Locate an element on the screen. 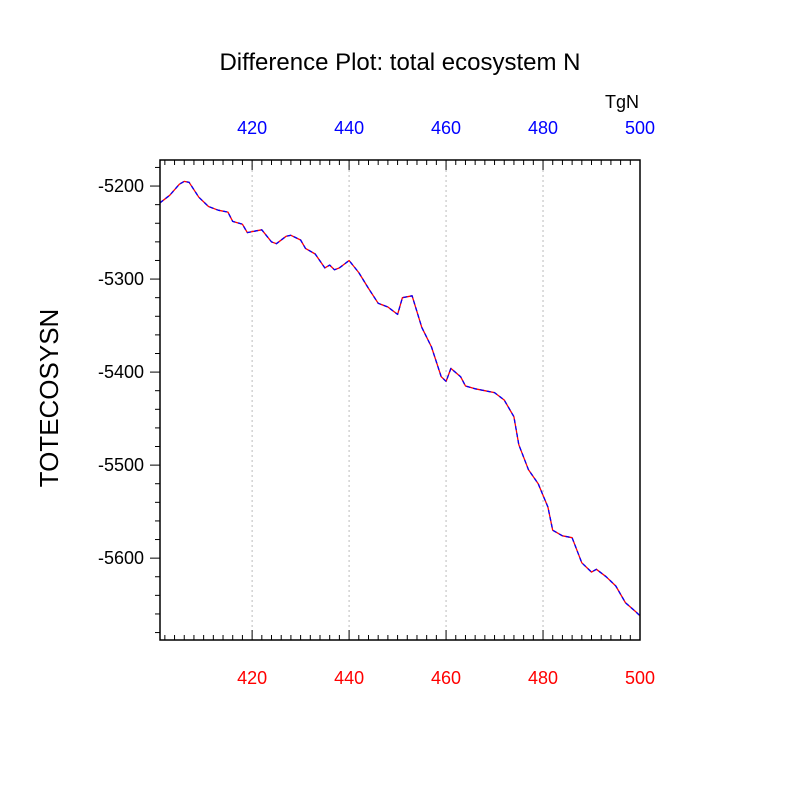 The width and height of the screenshot is (800, 805). x-tick-label-top: 460 is located at coordinates (446, 128).